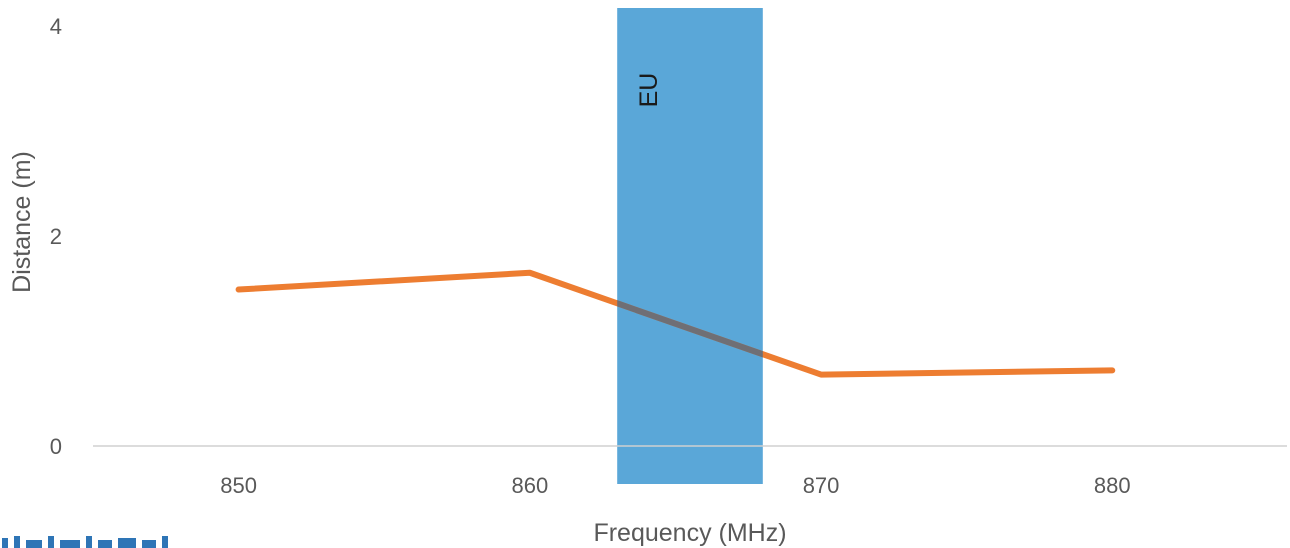 The width and height of the screenshot is (1290, 548). I want to click on y-tick-label: 0, so click(56, 446).